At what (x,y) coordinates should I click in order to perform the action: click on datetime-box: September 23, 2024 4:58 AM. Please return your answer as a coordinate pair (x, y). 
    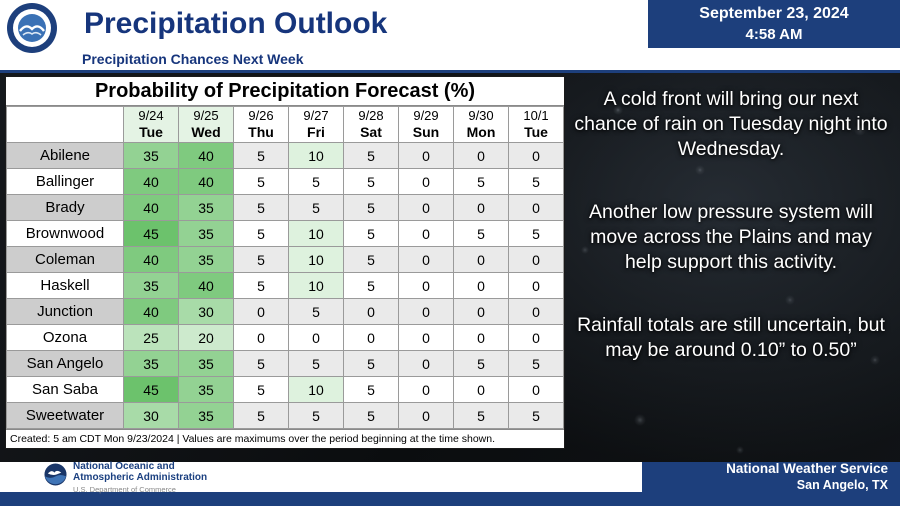
    Looking at the image, I should click on (774, 24).